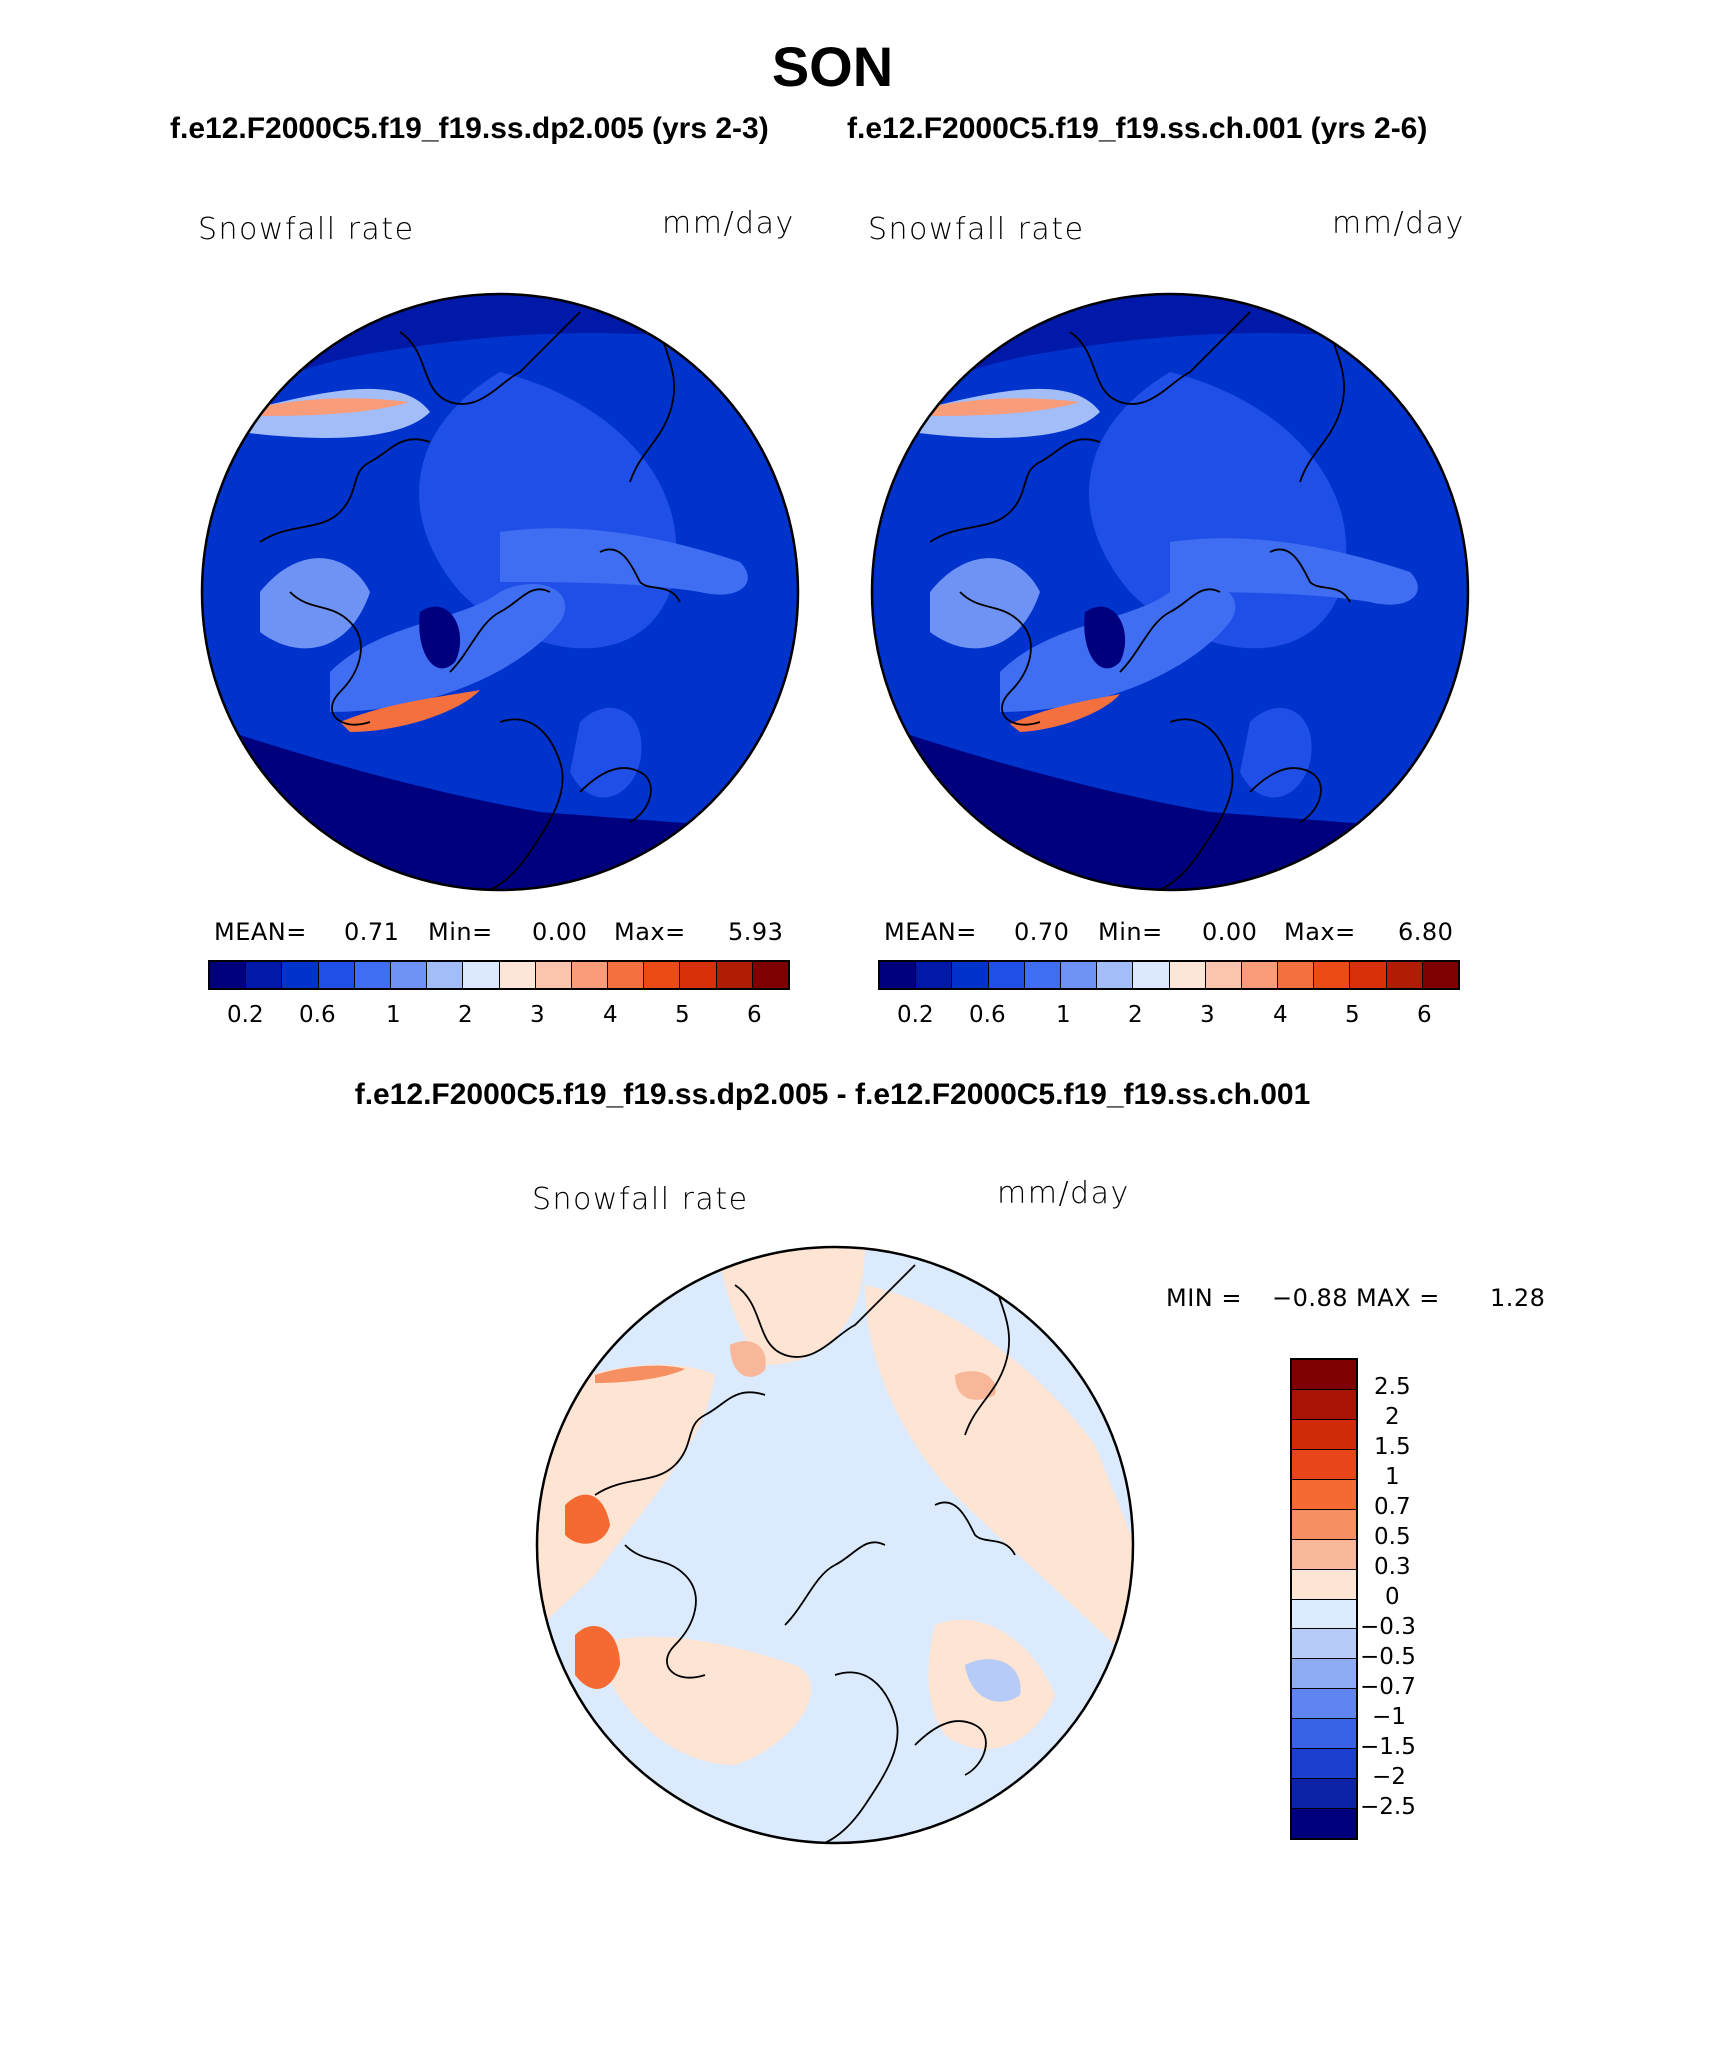  I want to click on right-max-value: 6.80, so click(1426, 932).